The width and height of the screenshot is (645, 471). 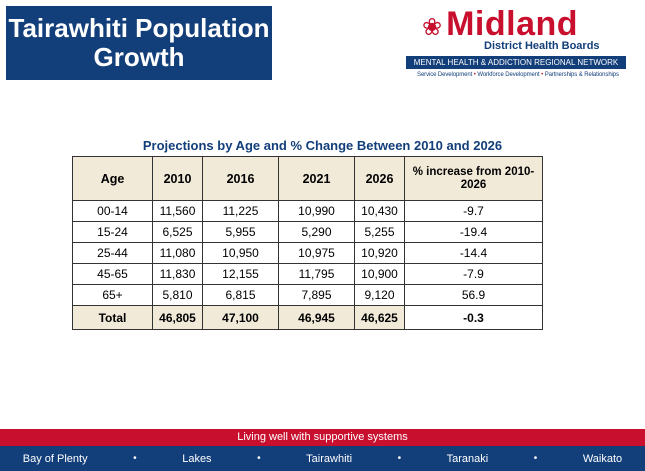 What do you see at coordinates (177, 232) in the screenshot?
I see `table-cell: 6,525` at bounding box center [177, 232].